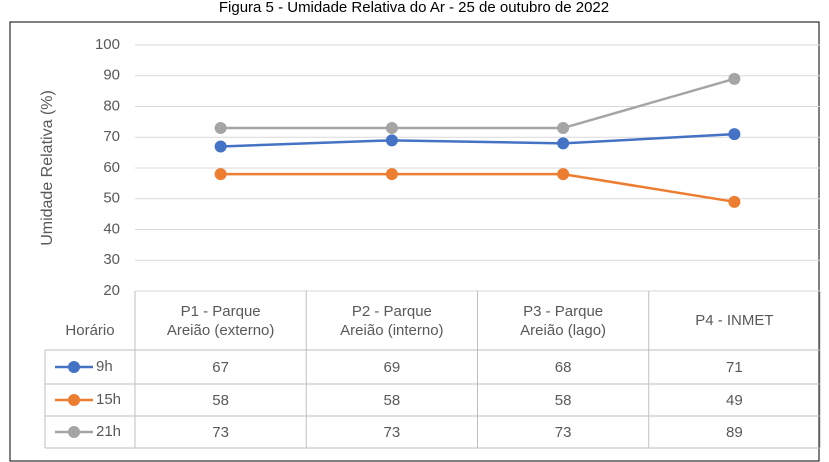 The image size is (829, 462). What do you see at coordinates (220, 367) in the screenshot?
I see `table-value: 67` at bounding box center [220, 367].